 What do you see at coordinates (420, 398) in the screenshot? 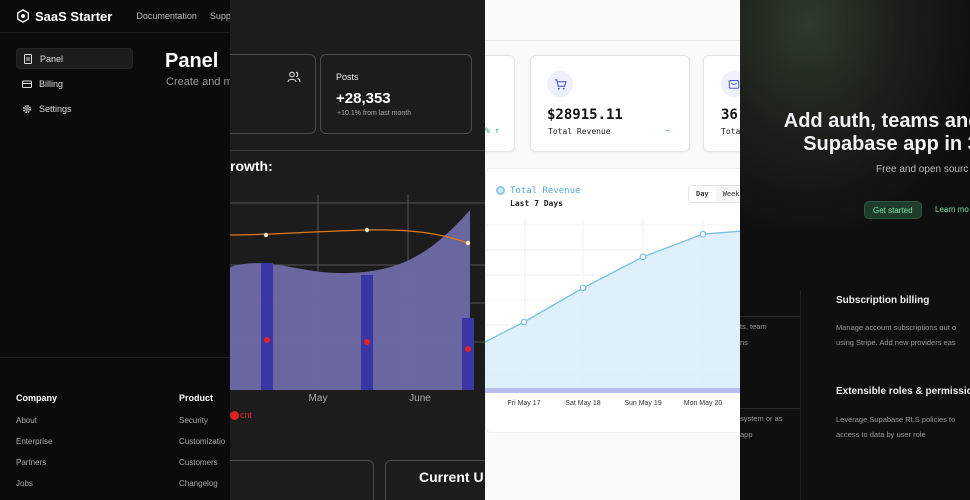
I see `x-tick-label: June` at bounding box center [420, 398].